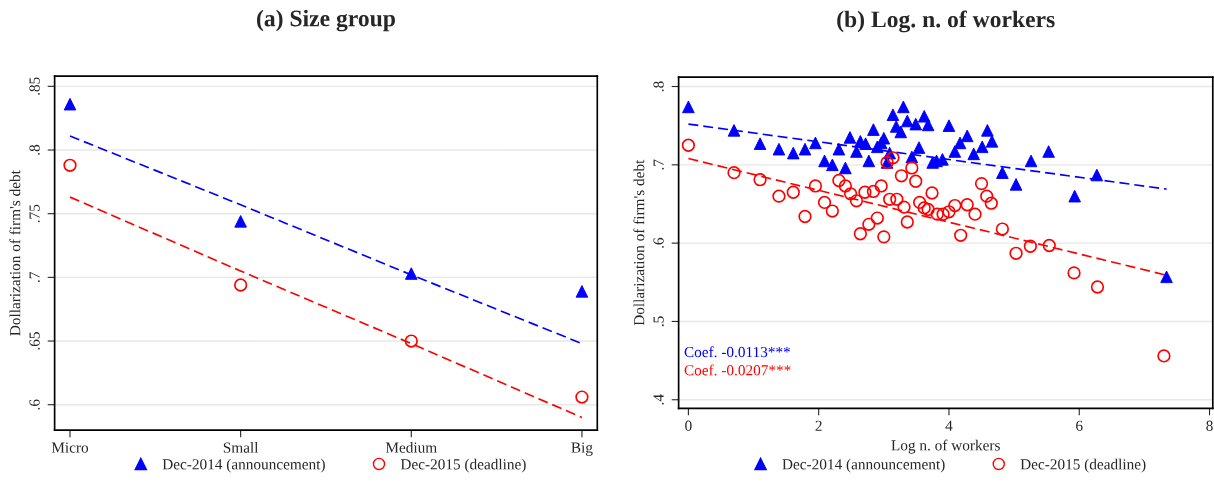  What do you see at coordinates (688, 425) in the screenshot?
I see `x-tick-label: 0` at bounding box center [688, 425].